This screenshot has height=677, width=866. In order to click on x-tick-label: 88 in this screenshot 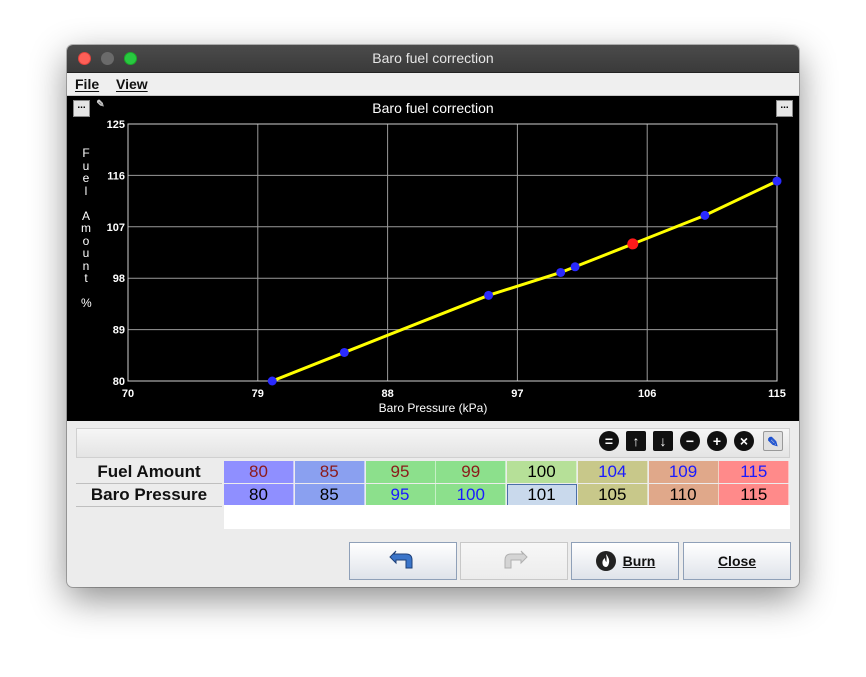, I will do `click(387, 394)`.